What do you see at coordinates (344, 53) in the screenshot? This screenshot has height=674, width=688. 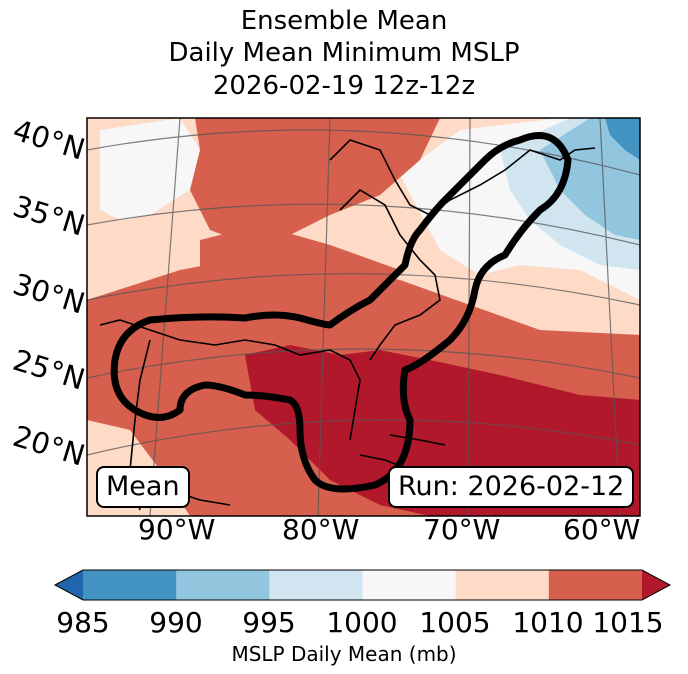 I see `title-line-2: Daily Mean Minimum MSLP` at bounding box center [344, 53].